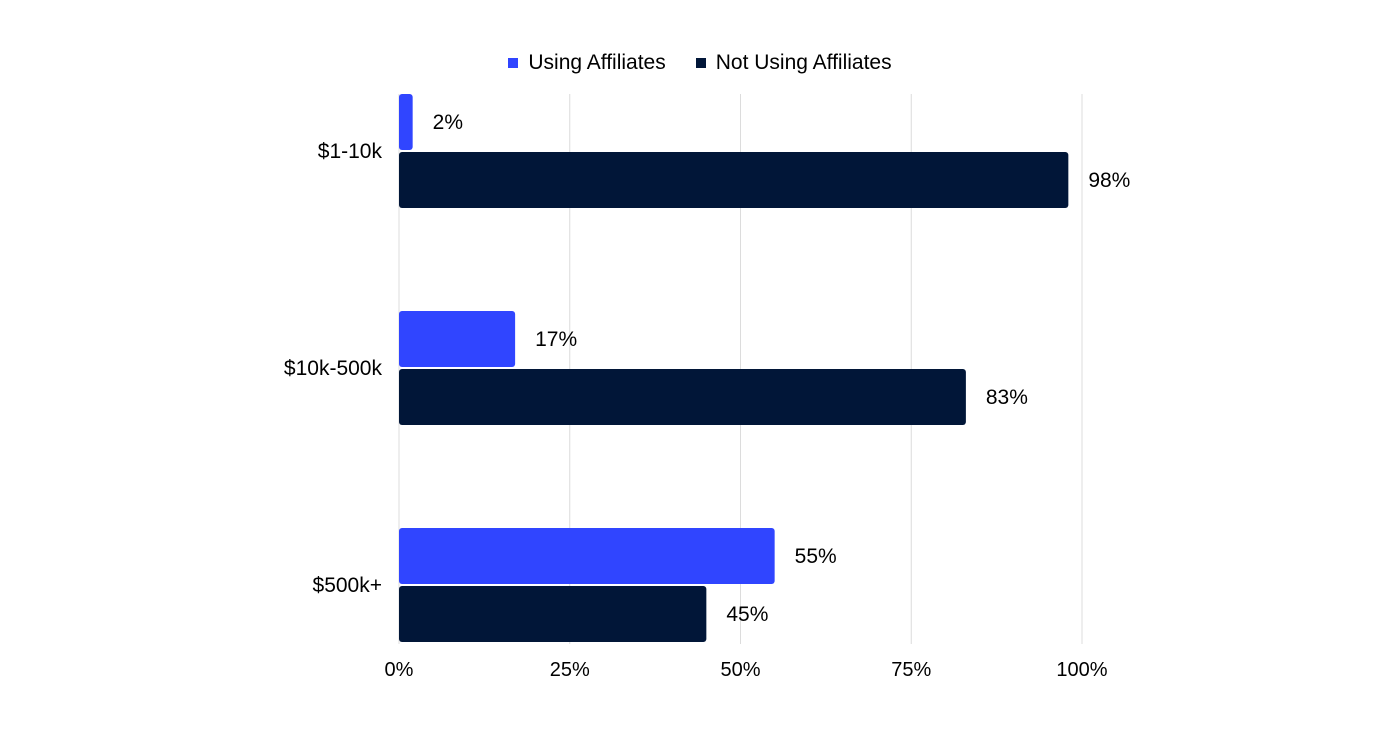 Image resolution: width=1400 pixels, height=736 pixels. What do you see at coordinates (556, 339) in the screenshot?
I see `data-label-1-0: 17%` at bounding box center [556, 339].